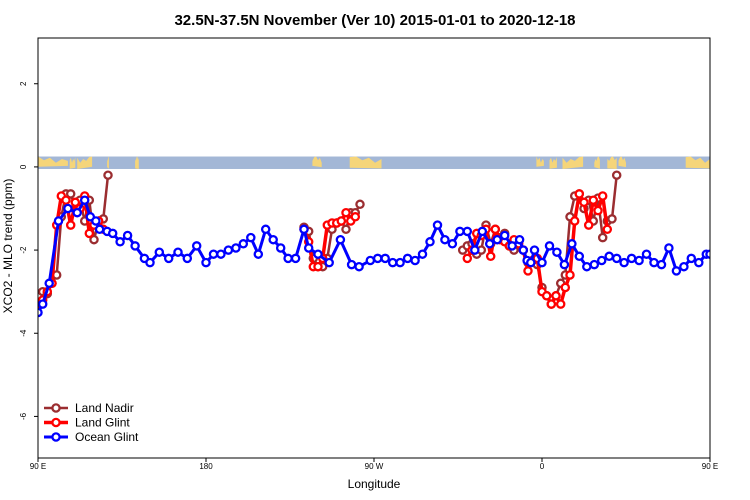 The height and width of the screenshot is (500, 750). What do you see at coordinates (102, 423) in the screenshot?
I see `land-glint-legend-label: Land Glint` at bounding box center [102, 423].